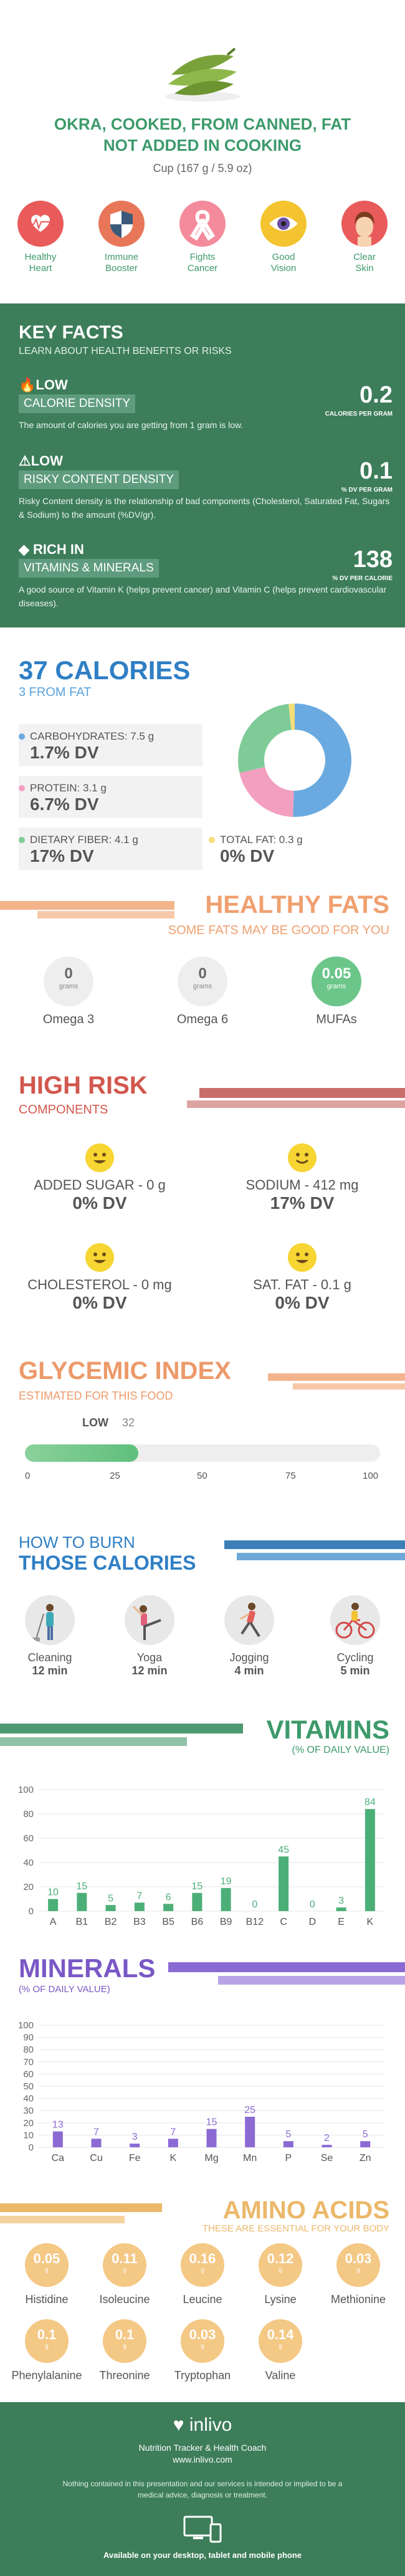  Describe the element at coordinates (327, 1730) in the screenshot. I see `vitamins-title: VITAMINS` at that location.